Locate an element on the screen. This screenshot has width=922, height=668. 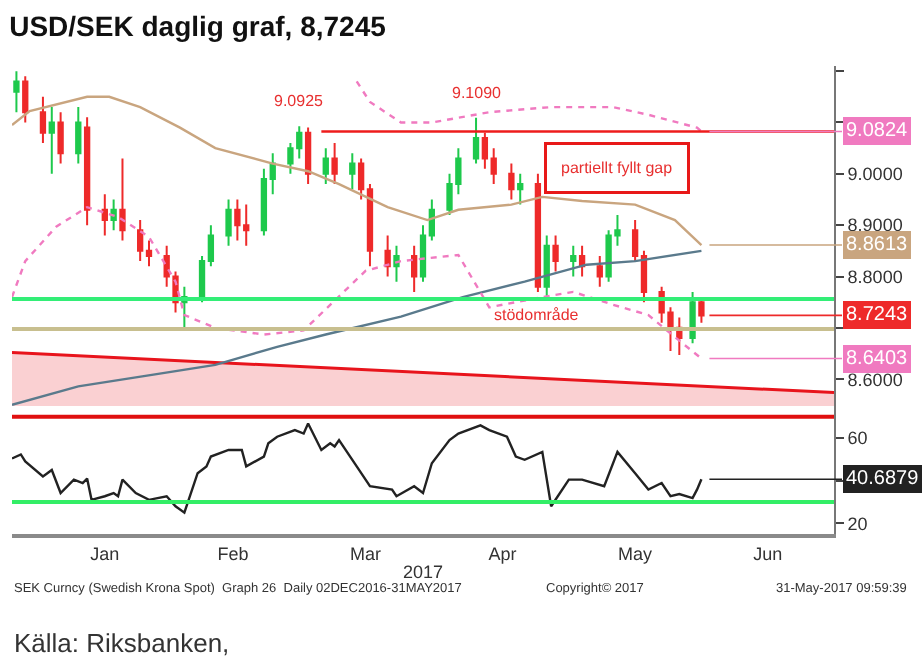
x-tick-label: Feb is located at coordinates (233, 553).